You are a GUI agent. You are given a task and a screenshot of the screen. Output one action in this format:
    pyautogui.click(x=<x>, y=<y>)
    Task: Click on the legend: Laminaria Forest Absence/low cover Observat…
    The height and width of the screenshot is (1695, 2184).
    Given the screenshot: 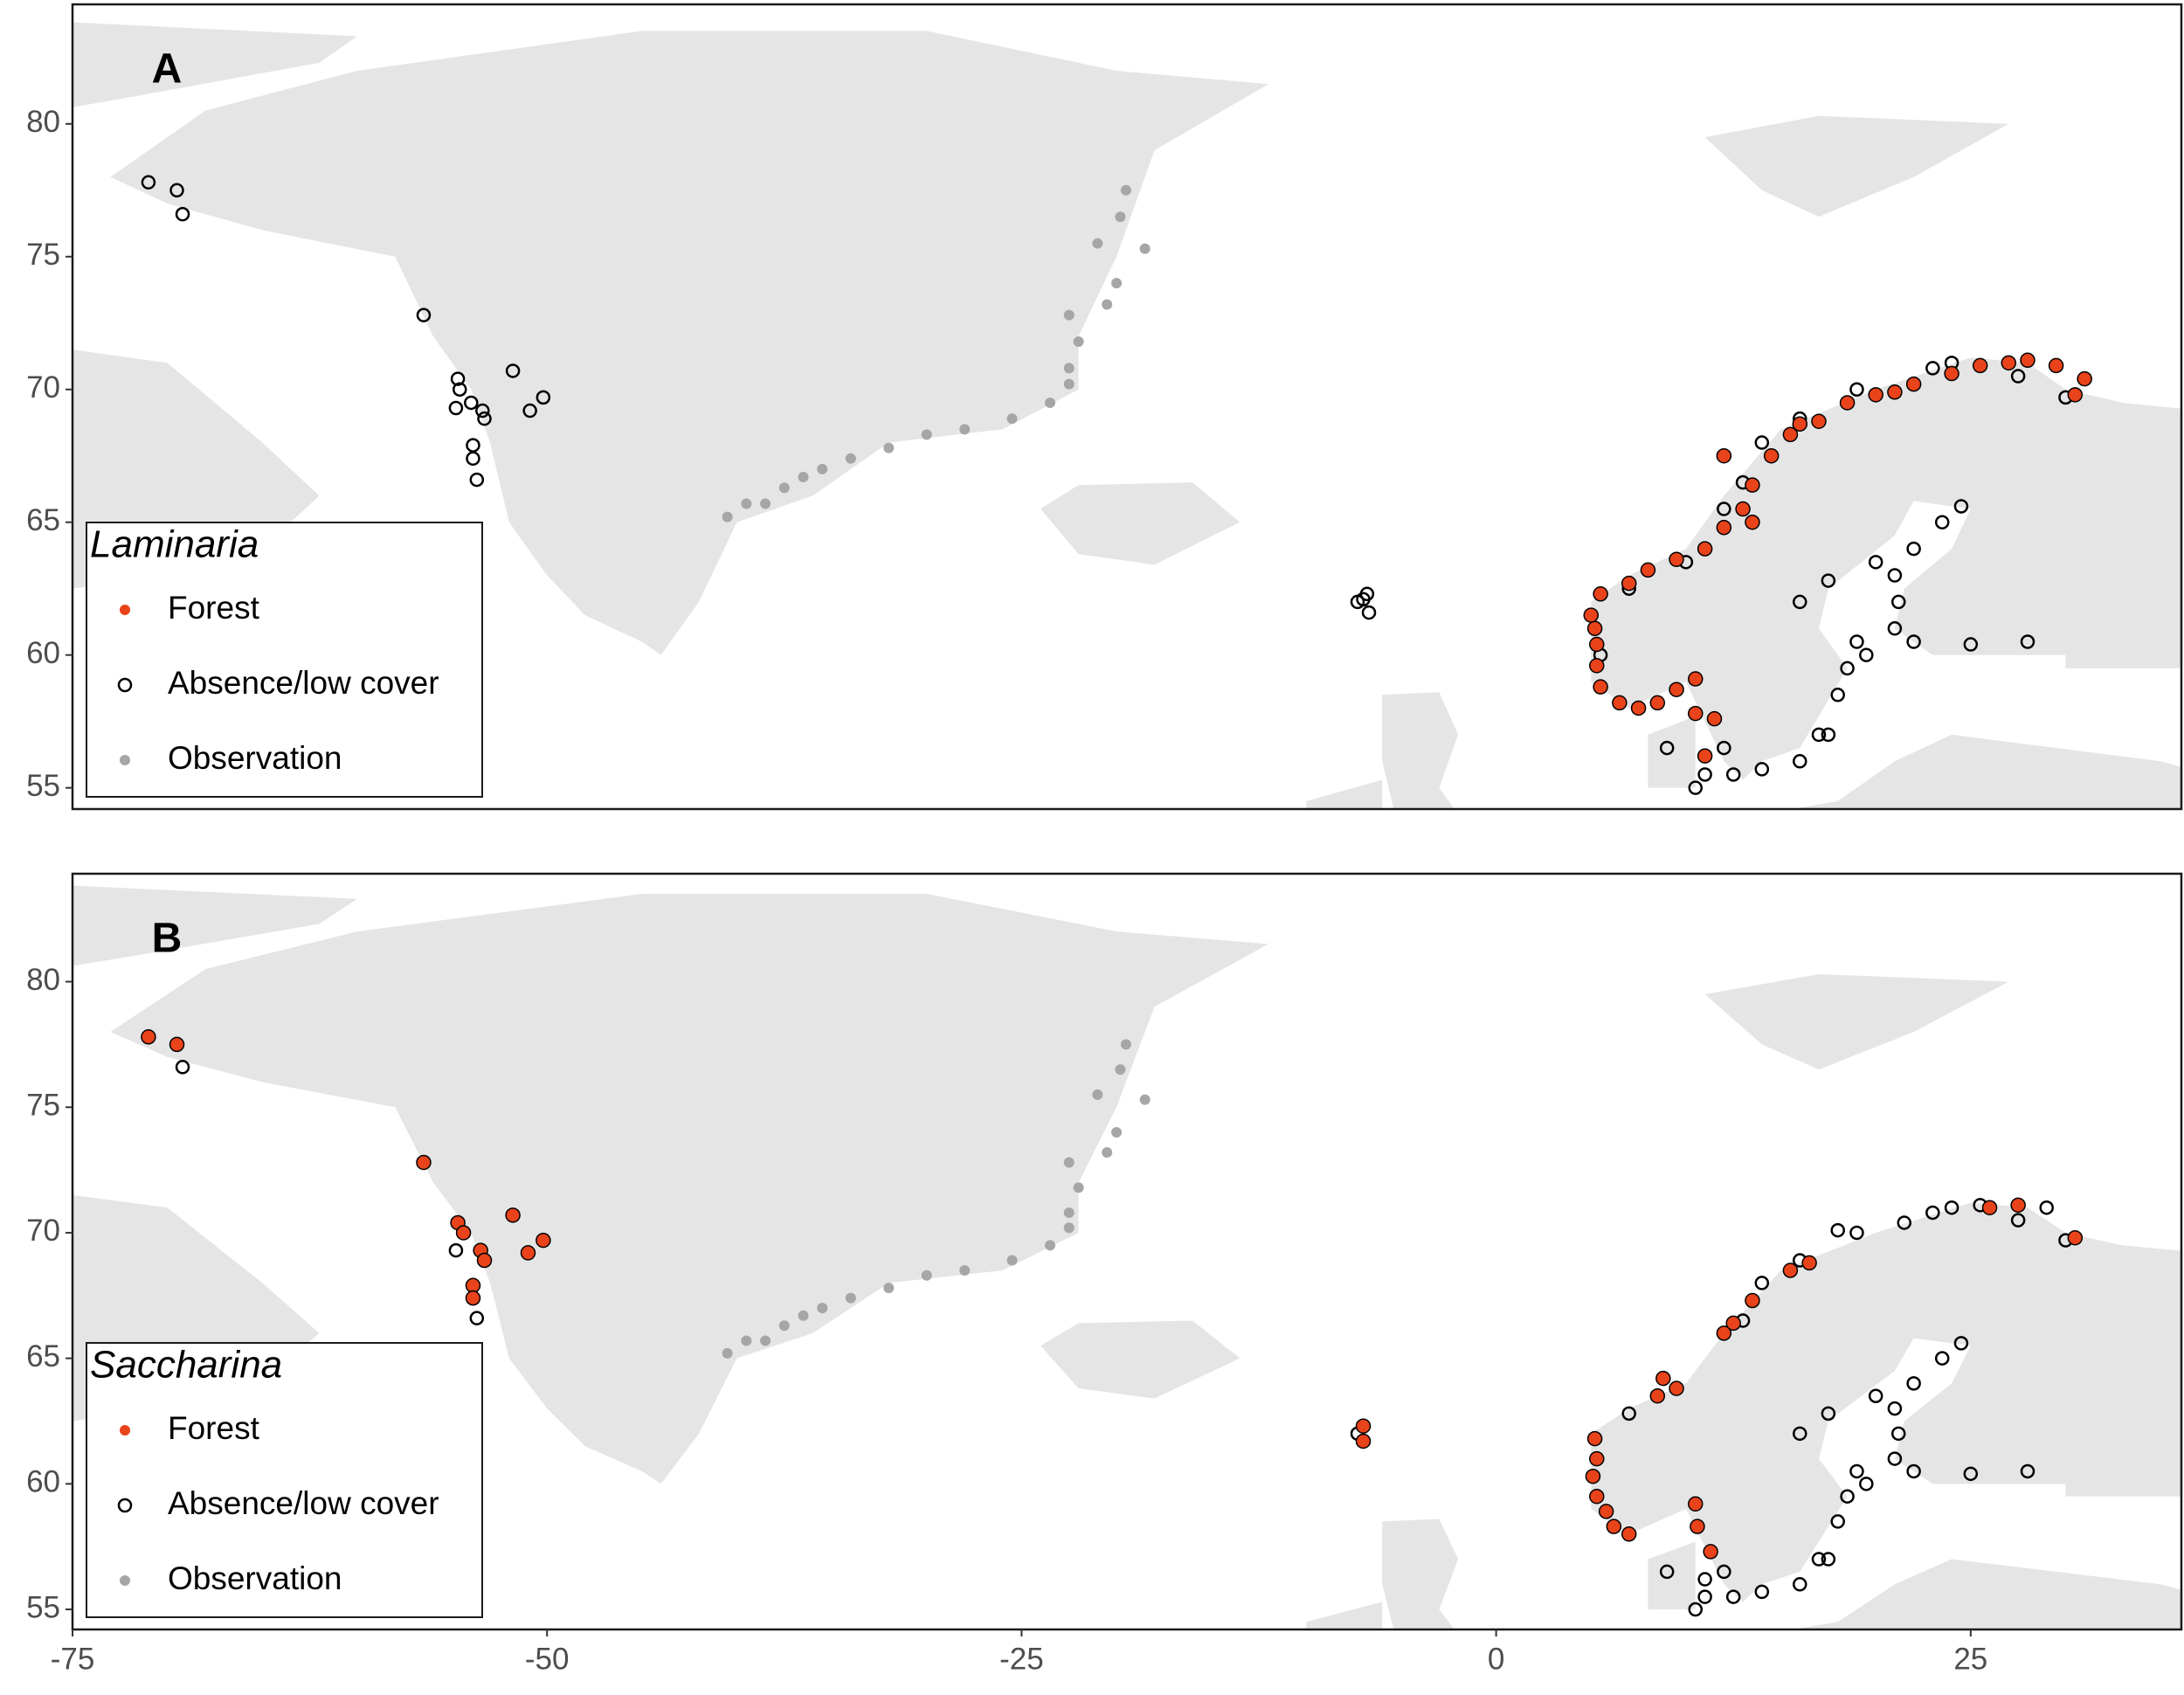 What is the action you would take?
    pyautogui.click(x=284, y=660)
    